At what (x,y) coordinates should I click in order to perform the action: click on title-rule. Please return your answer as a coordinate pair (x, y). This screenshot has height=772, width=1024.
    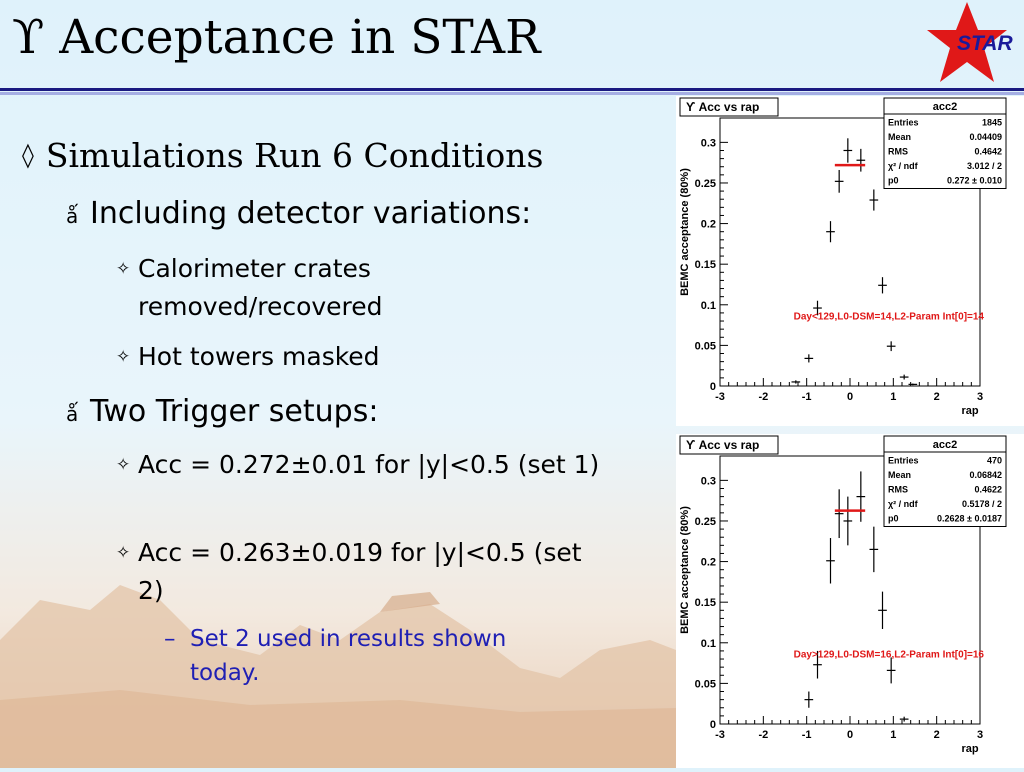
    Looking at the image, I should click on (512, 91).